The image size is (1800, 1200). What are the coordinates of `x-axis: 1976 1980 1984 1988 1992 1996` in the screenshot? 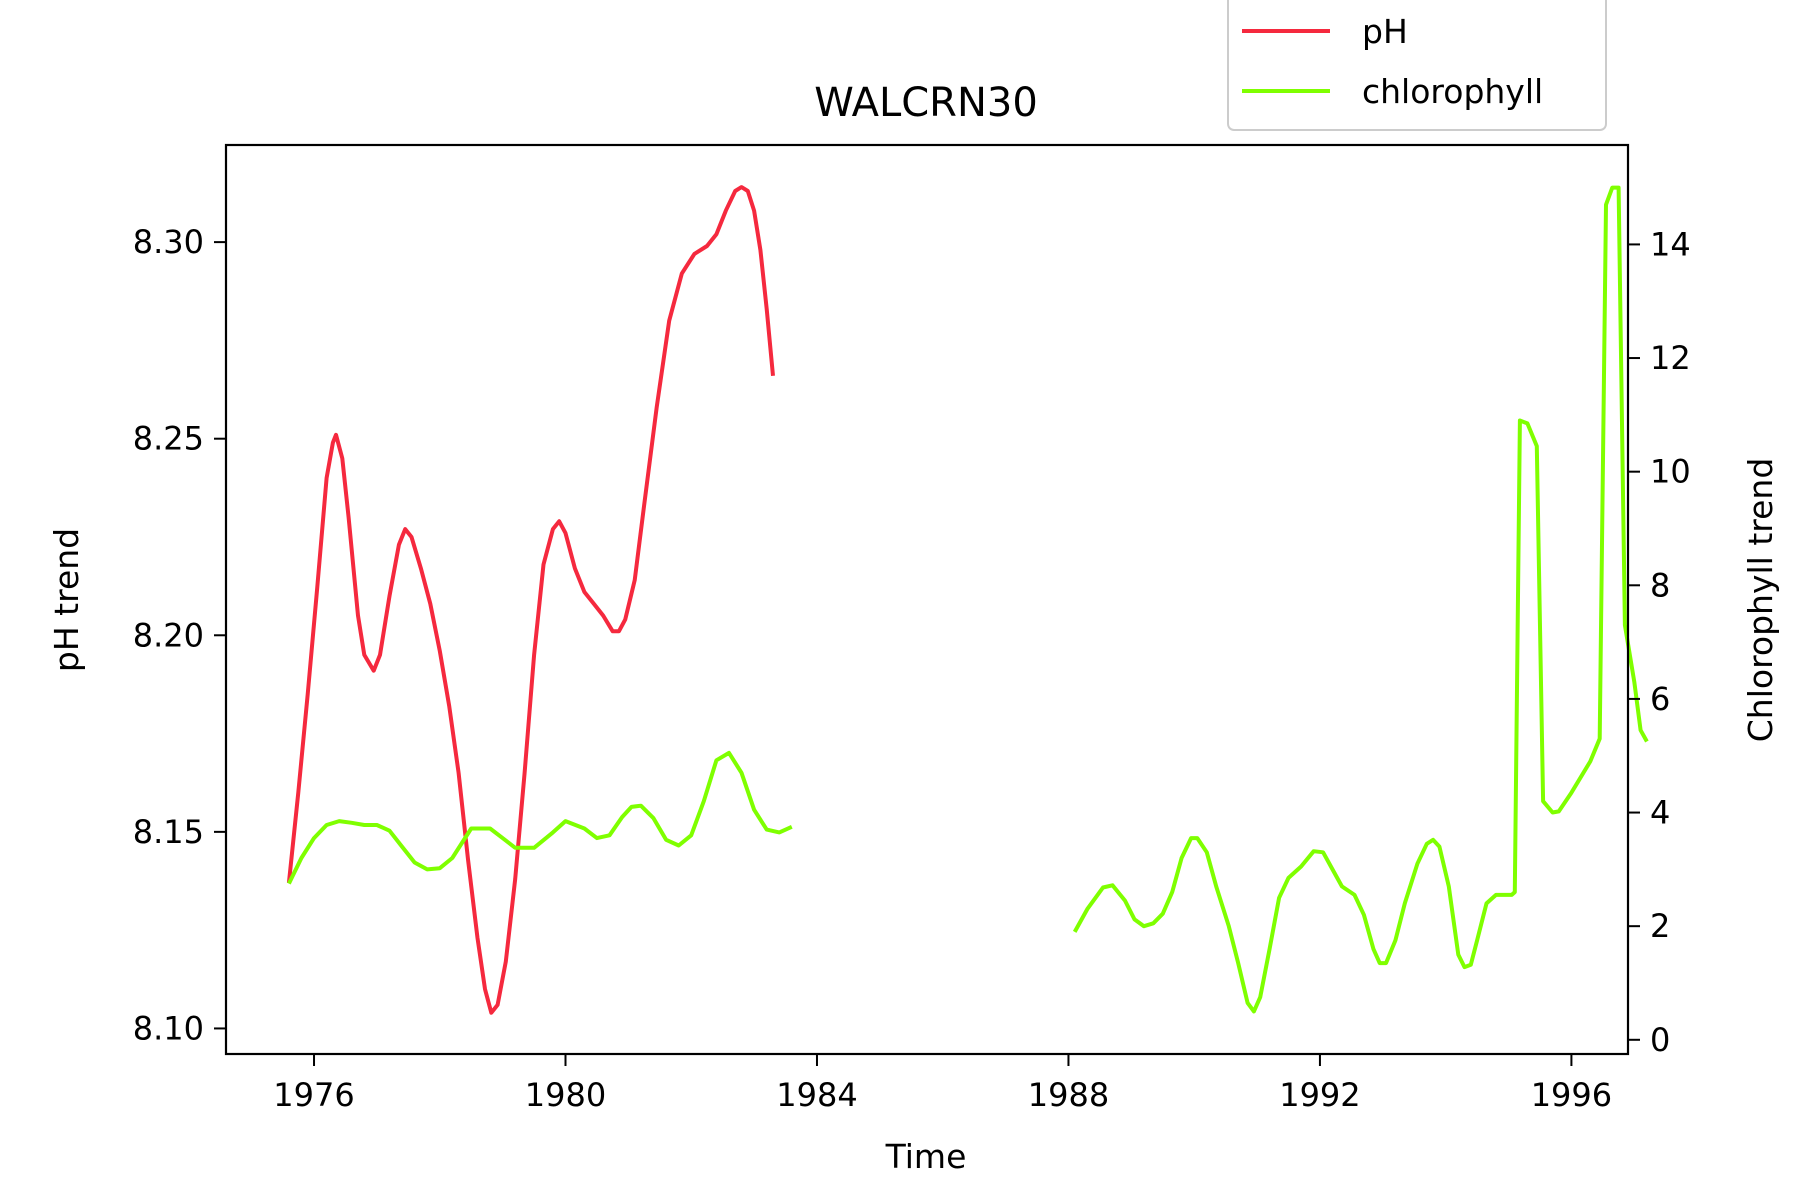 It's located at (942, 1084).